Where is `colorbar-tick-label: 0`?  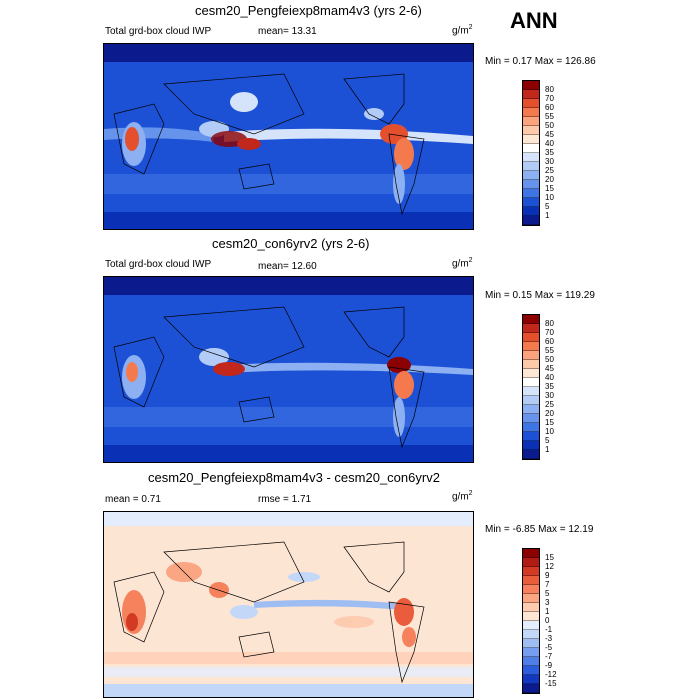 colorbar-tick-label: 0 is located at coordinates (547, 620).